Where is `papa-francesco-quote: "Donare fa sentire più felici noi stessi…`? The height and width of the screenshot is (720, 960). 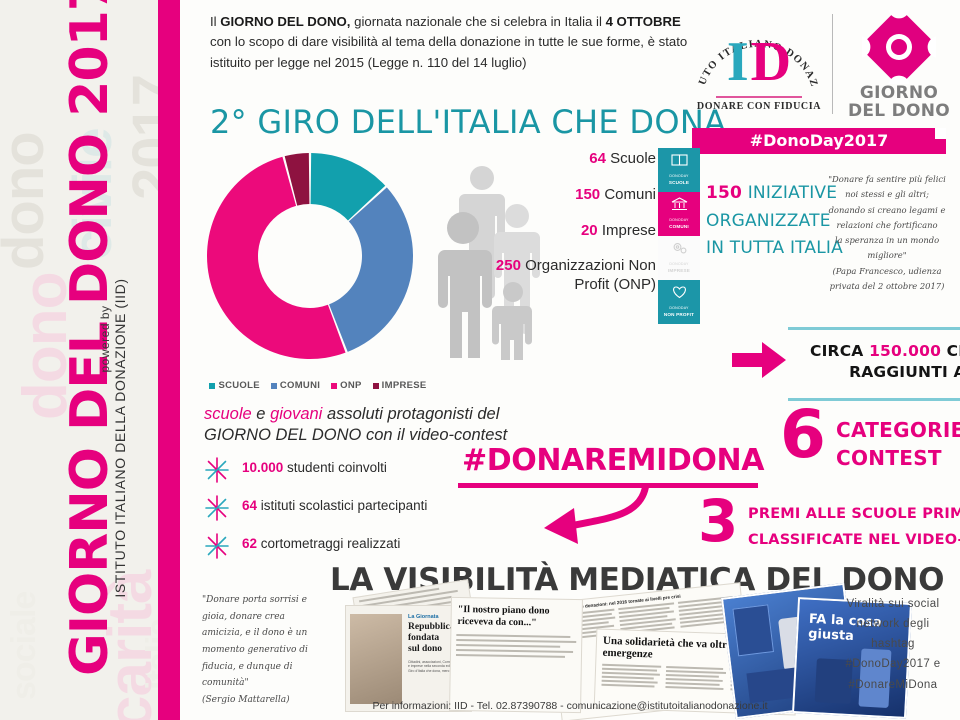
papa-francesco-quote: "Donare fa sentire più felici noi stessi… is located at coordinates (887, 233).